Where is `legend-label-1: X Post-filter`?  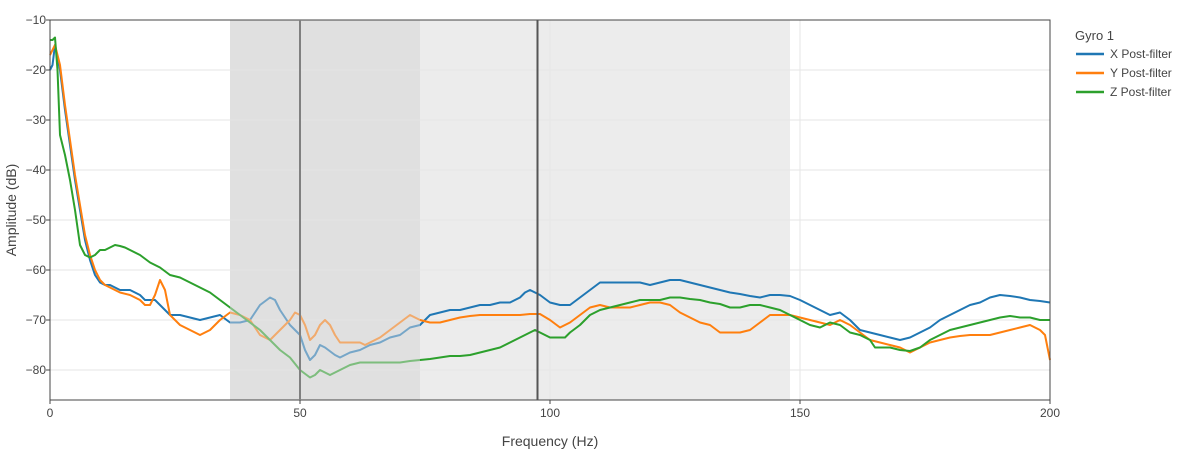
legend-label-1: X Post-filter is located at coordinates (1141, 54).